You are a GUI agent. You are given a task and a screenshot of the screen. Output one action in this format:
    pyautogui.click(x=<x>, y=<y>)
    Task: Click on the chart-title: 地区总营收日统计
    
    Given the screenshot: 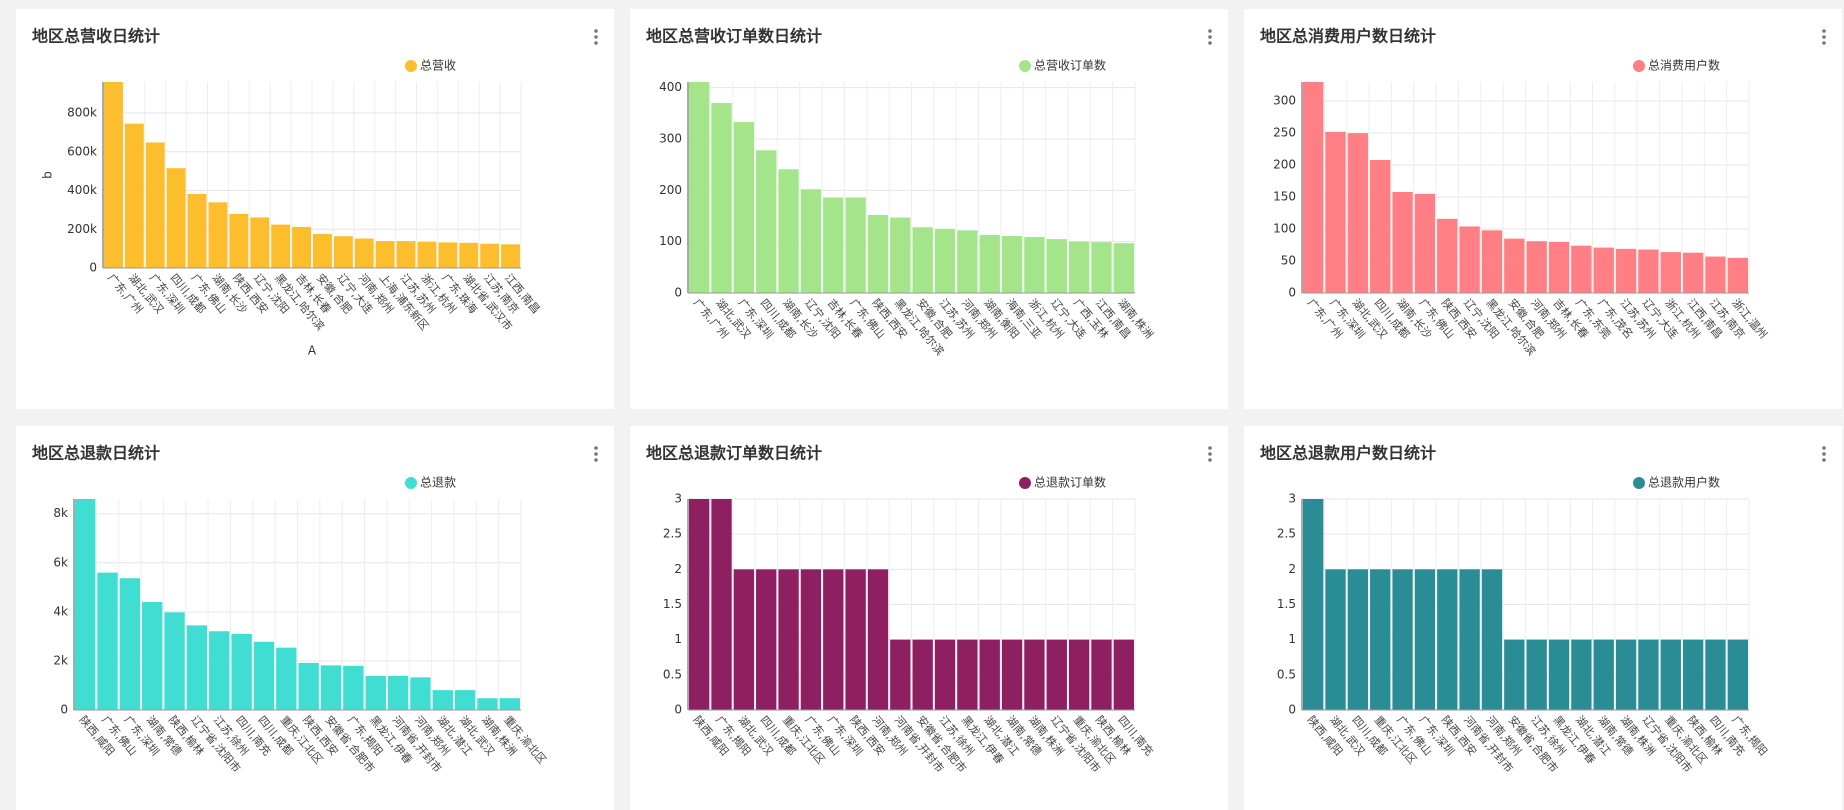 What is the action you would take?
    pyautogui.click(x=96, y=36)
    